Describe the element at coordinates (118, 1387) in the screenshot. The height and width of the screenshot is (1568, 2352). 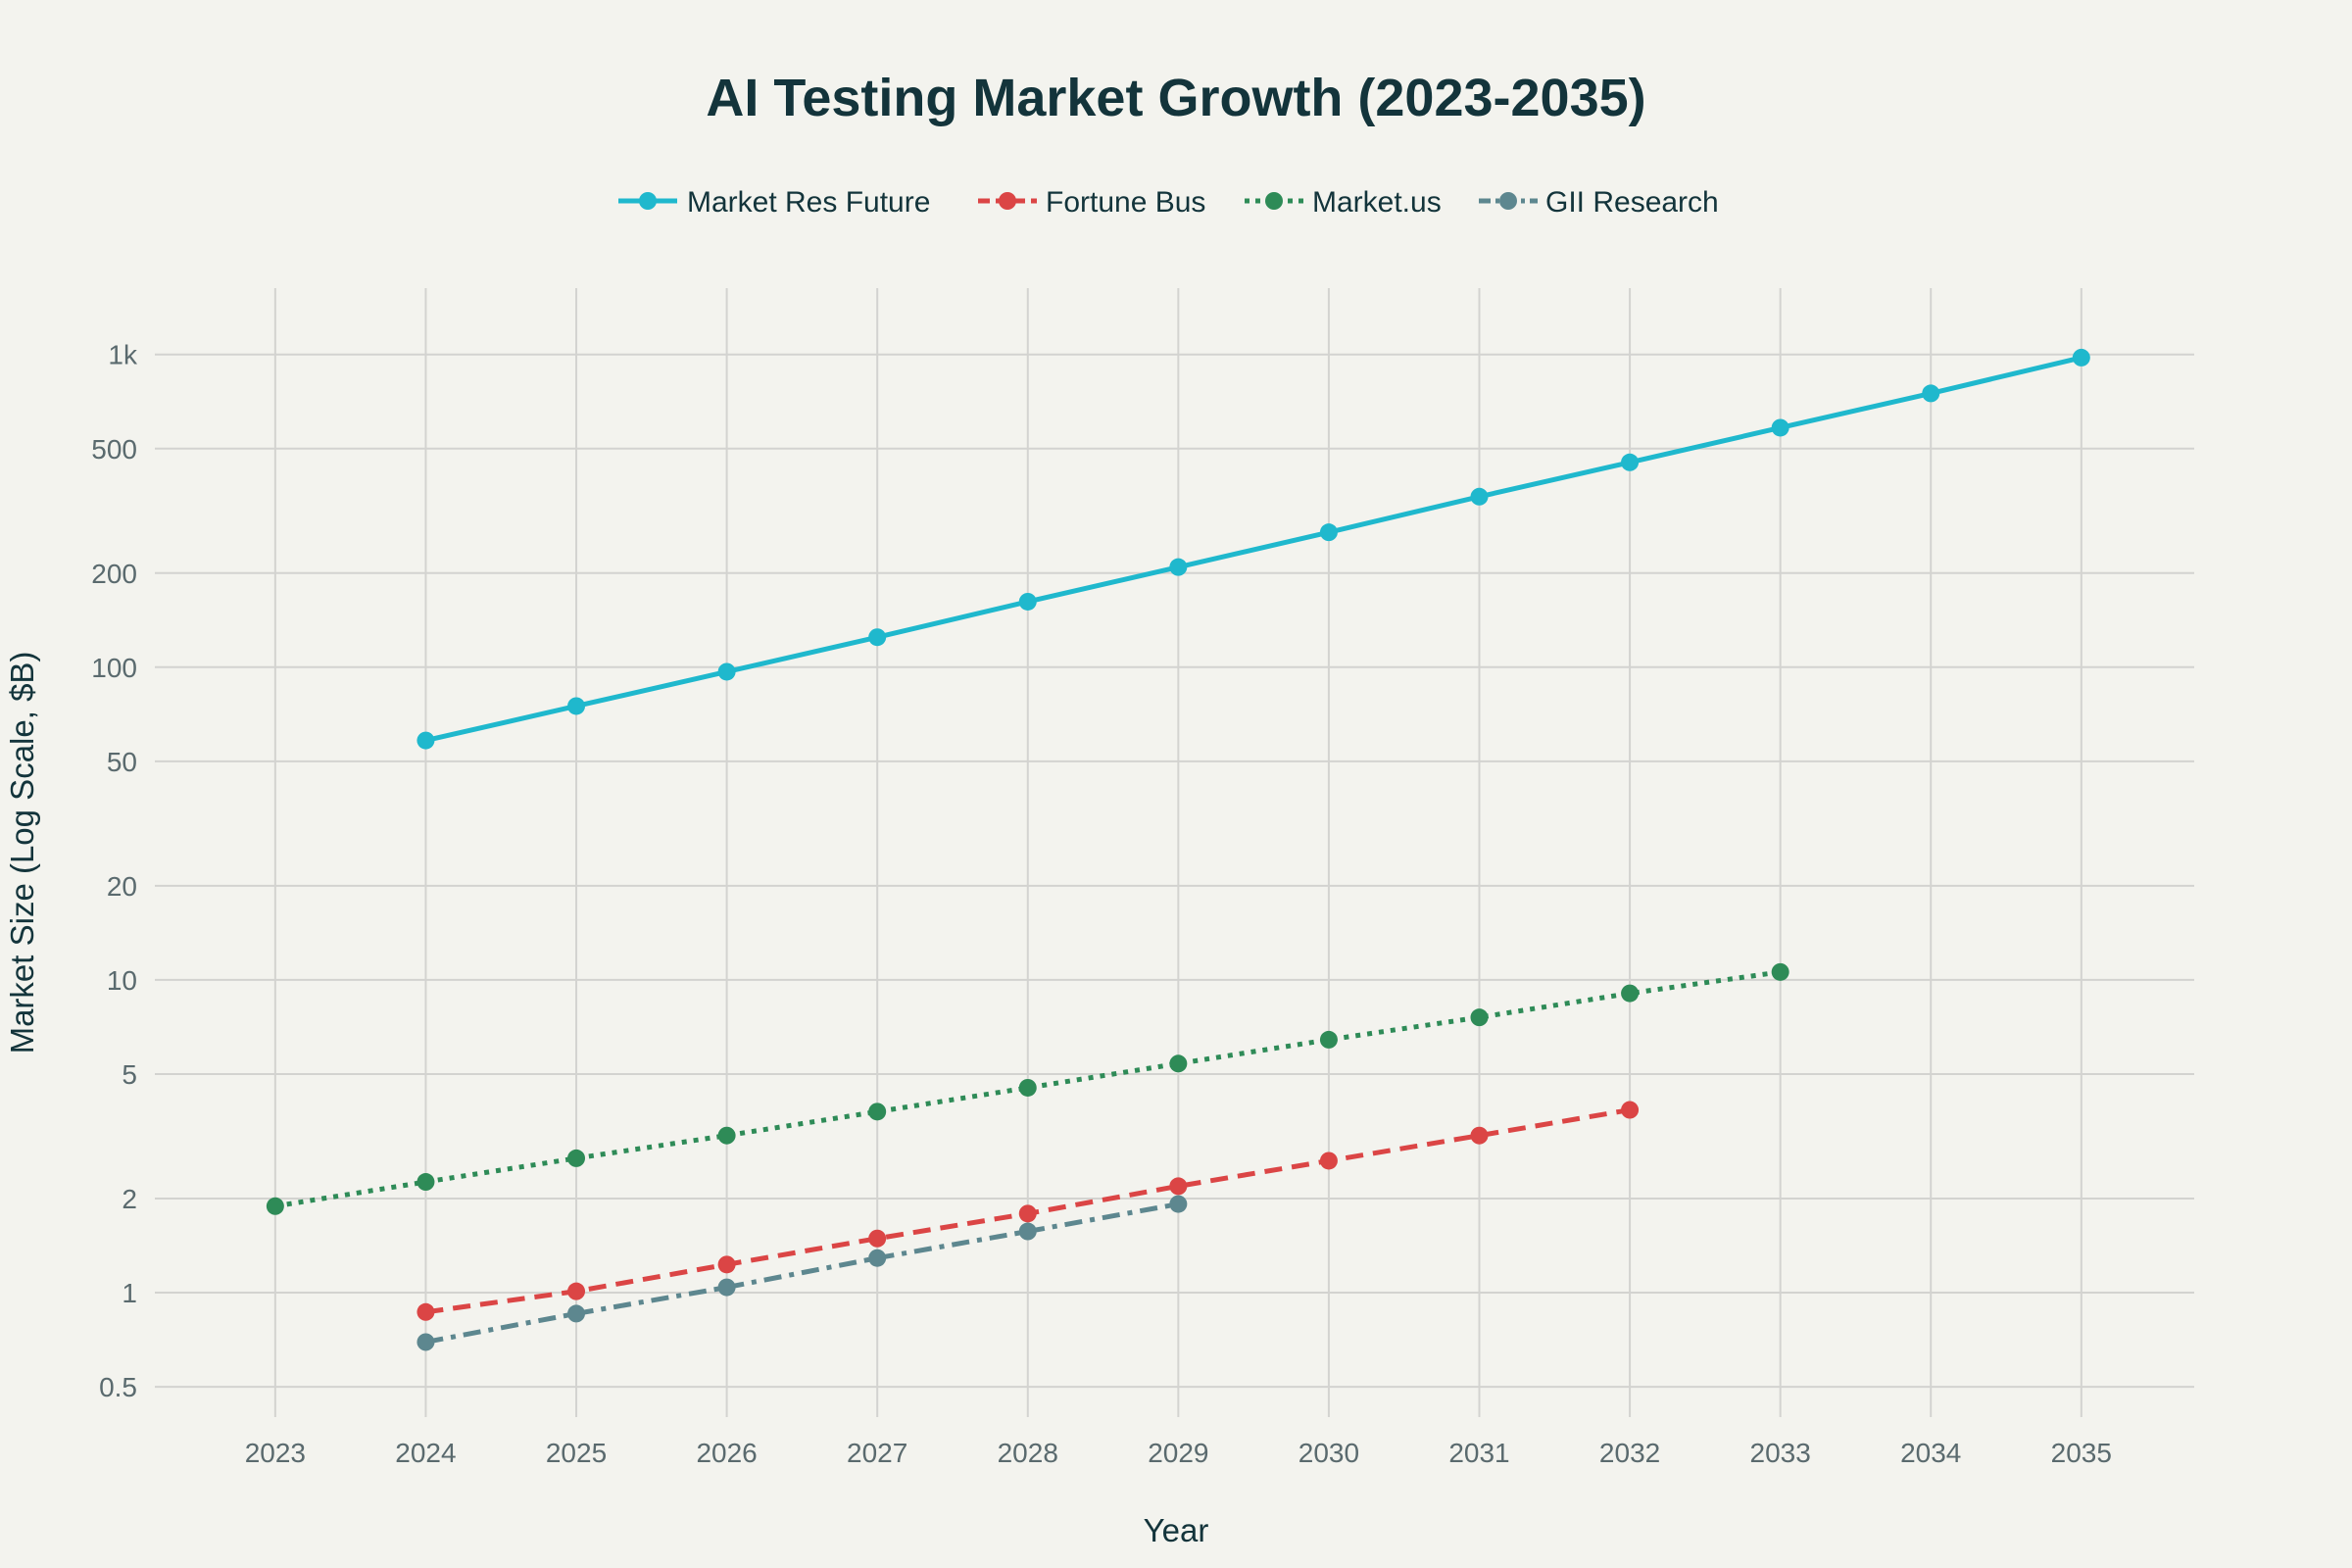
I see `y-tick-label: 0.5` at that location.